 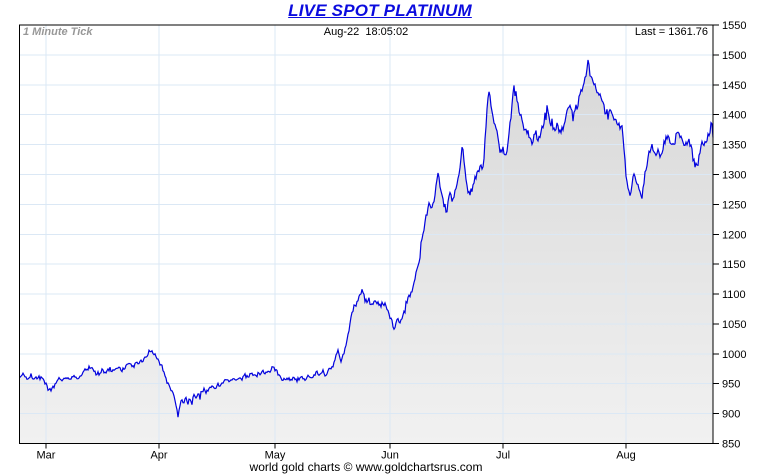 I want to click on y-tick-label: 1100, so click(x=734, y=295).